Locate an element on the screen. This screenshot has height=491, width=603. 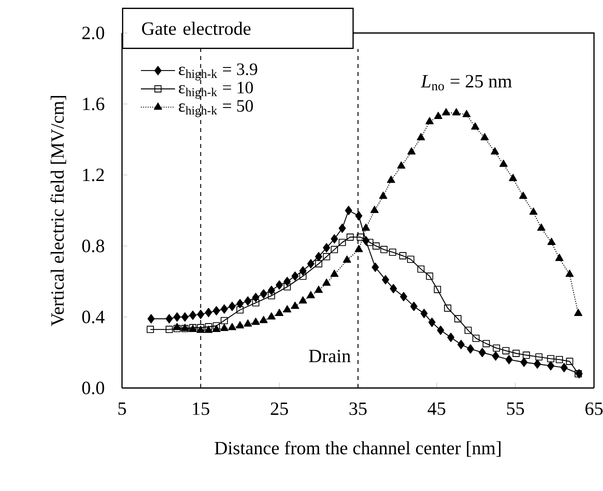
y-tick-label: 0.0 is located at coordinates (93, 388).